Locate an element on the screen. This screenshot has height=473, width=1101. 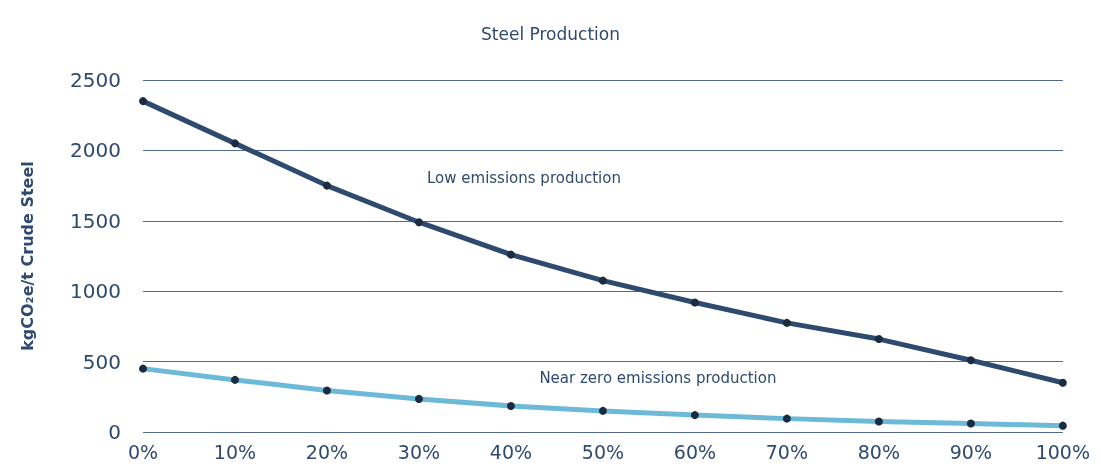
y-tick-label: 1000 is located at coordinates (95, 291).